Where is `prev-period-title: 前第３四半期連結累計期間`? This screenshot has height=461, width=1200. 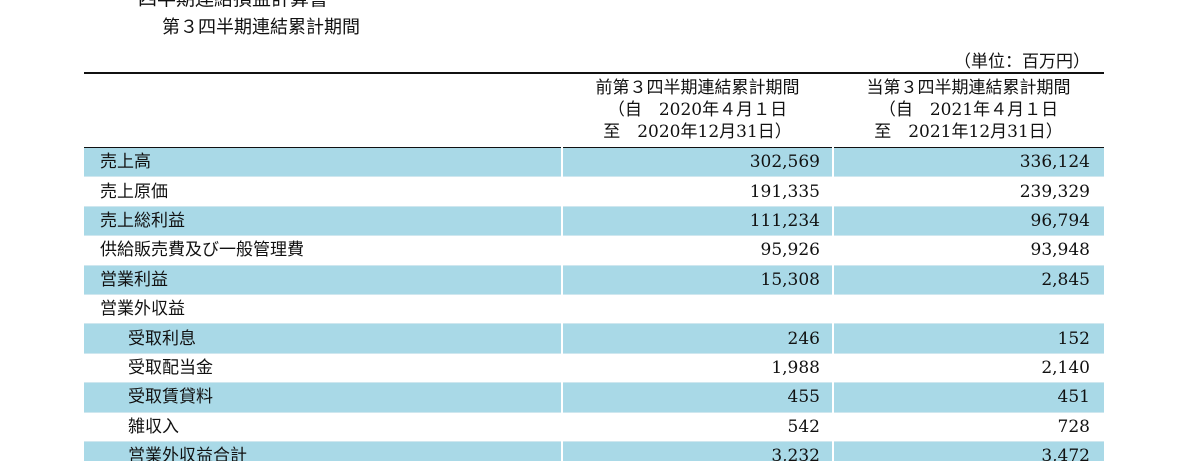 prev-period-title: 前第３四半期連結累計期間 is located at coordinates (697, 88).